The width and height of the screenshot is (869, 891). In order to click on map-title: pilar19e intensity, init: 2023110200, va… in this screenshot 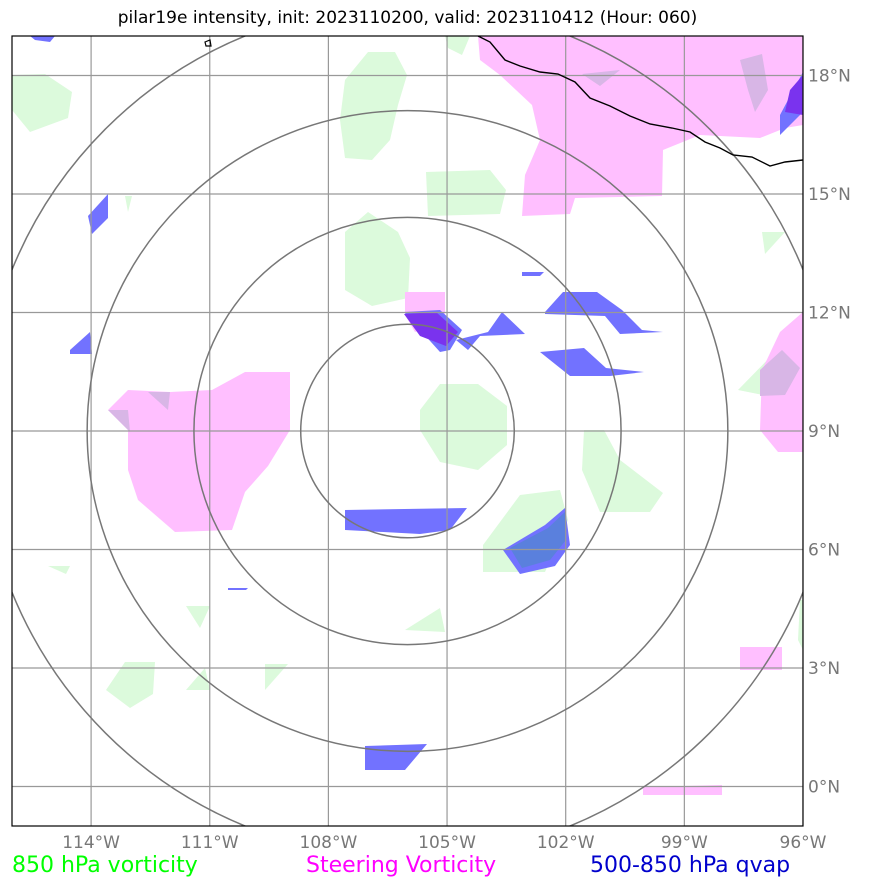, I will do `click(407, 18)`.